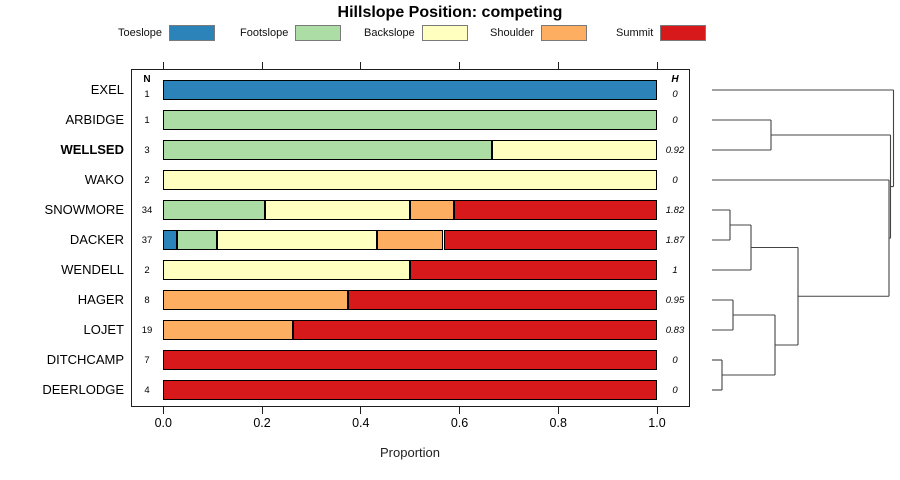  I want to click on legend-label: Footslope, so click(264, 32).